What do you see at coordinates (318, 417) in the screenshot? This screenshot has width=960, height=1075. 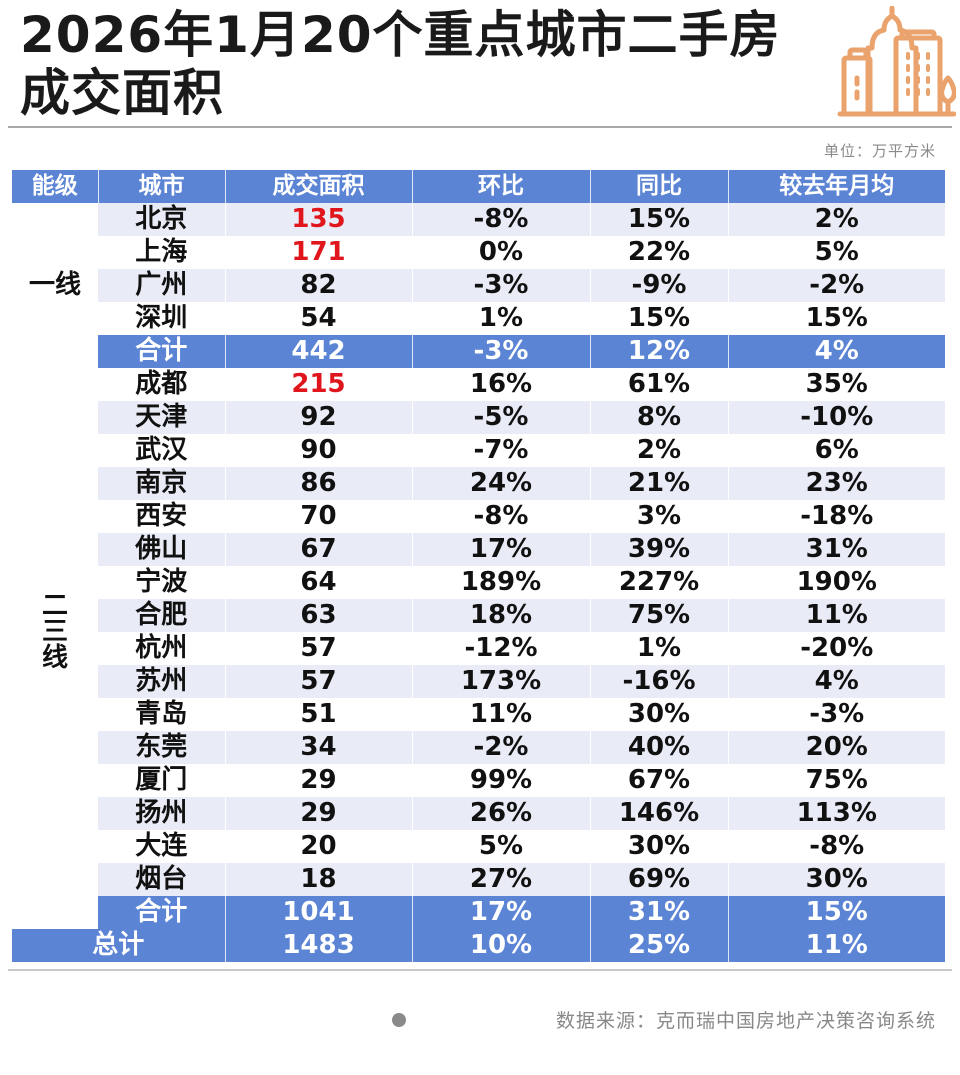 I see `area-value: 92` at bounding box center [318, 417].